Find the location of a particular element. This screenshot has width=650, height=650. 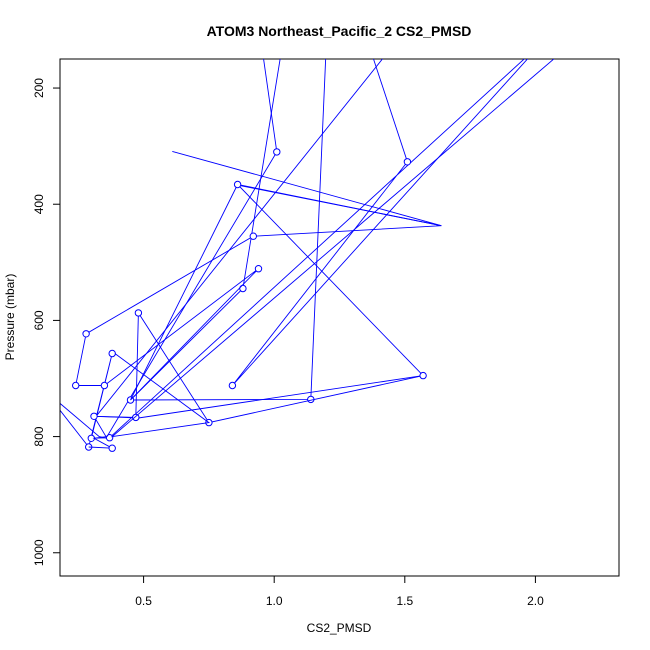

x-tick-label: 1.0 is located at coordinates (274, 601).